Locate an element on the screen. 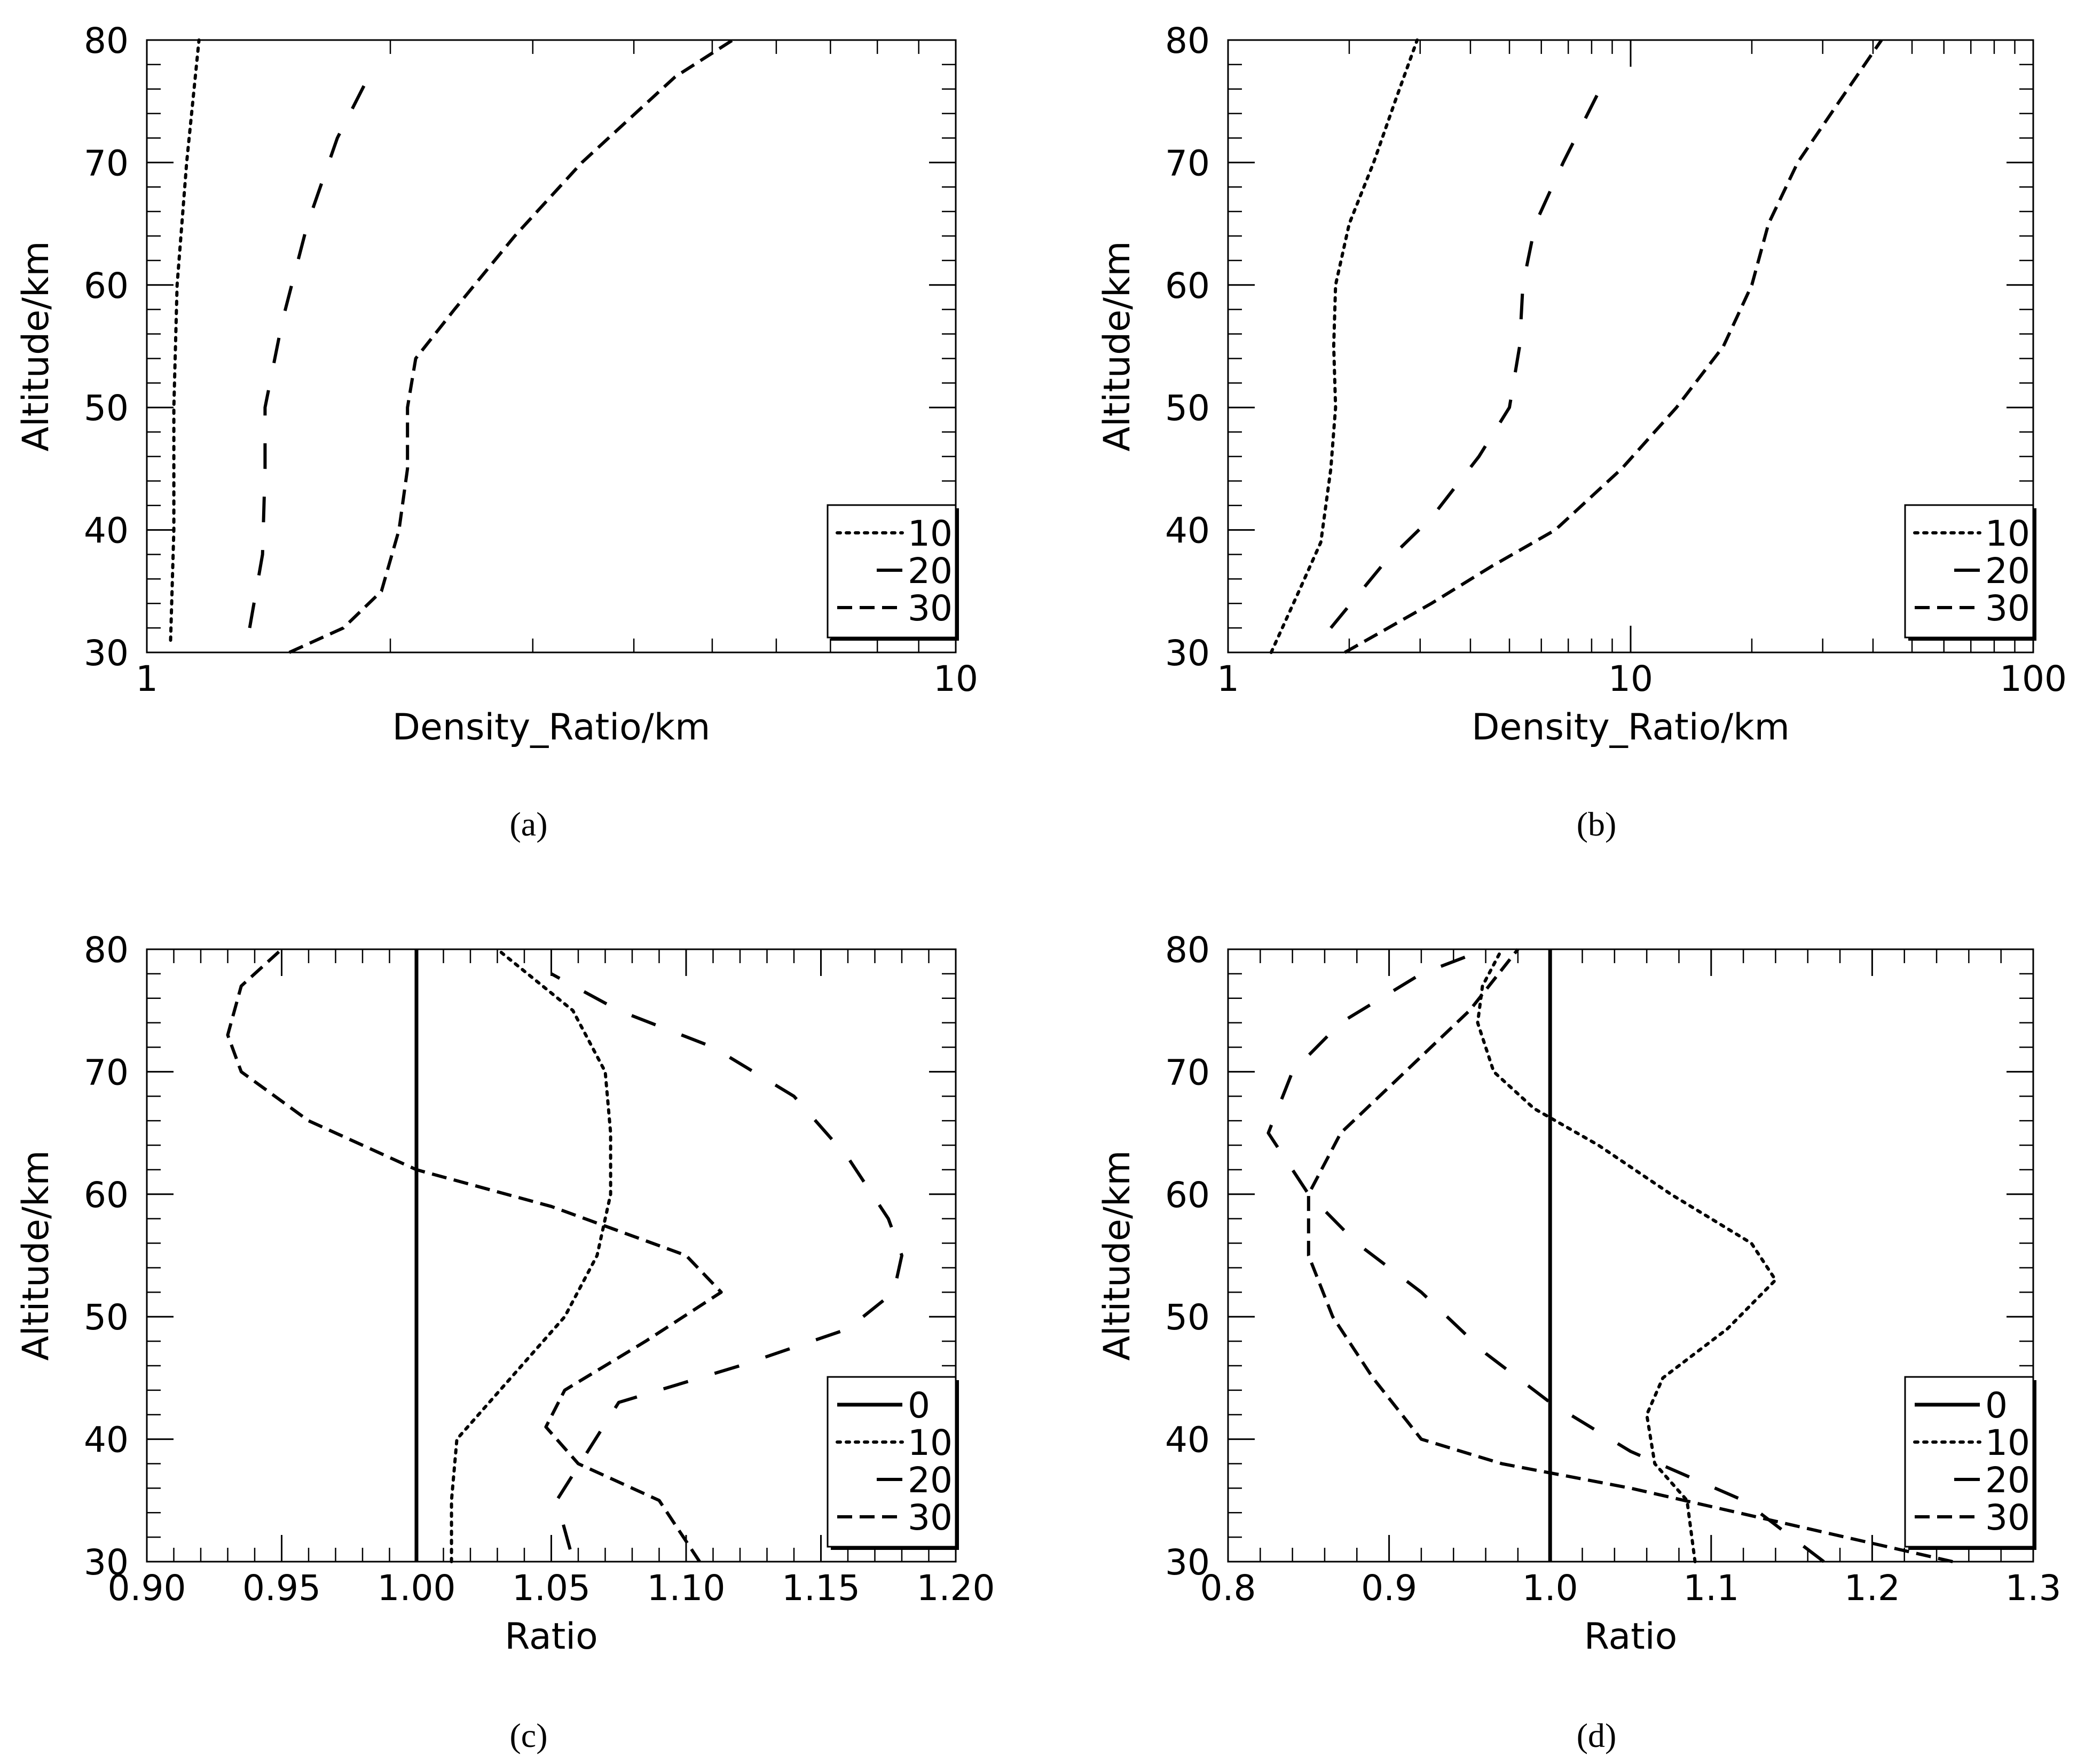 The image size is (2077, 1764). x-tick-label: 100 is located at coordinates (2033, 678).